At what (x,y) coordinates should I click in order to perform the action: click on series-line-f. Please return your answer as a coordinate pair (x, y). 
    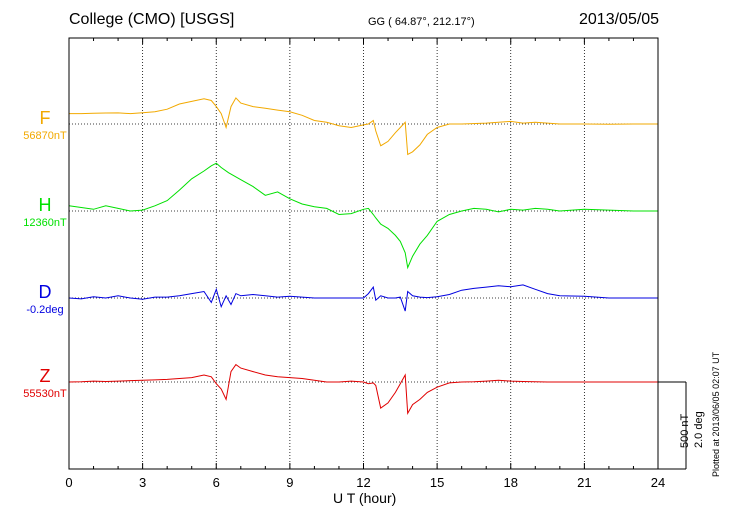
    Looking at the image, I should click on (363, 126).